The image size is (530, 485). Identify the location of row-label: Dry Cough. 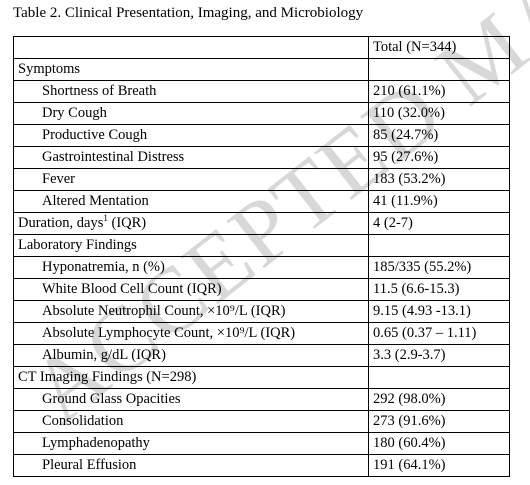
(74, 113).